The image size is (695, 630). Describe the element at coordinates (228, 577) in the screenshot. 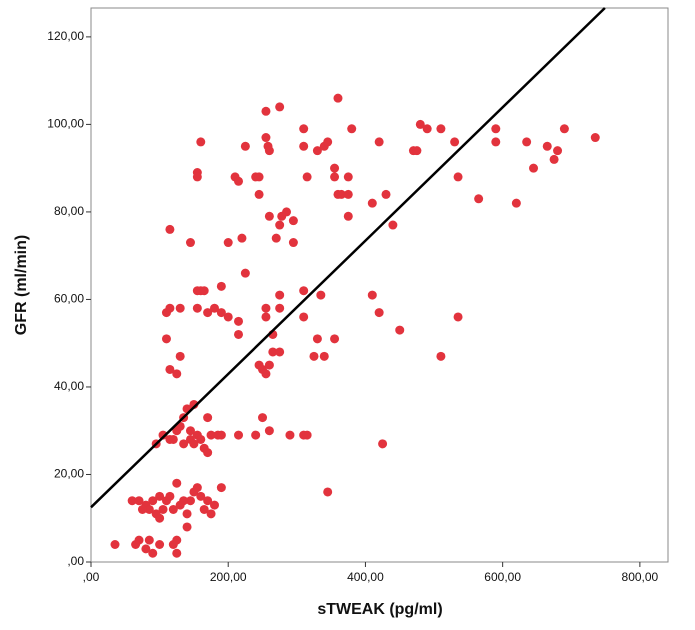

I see `x-tick-label: 200,00` at that location.